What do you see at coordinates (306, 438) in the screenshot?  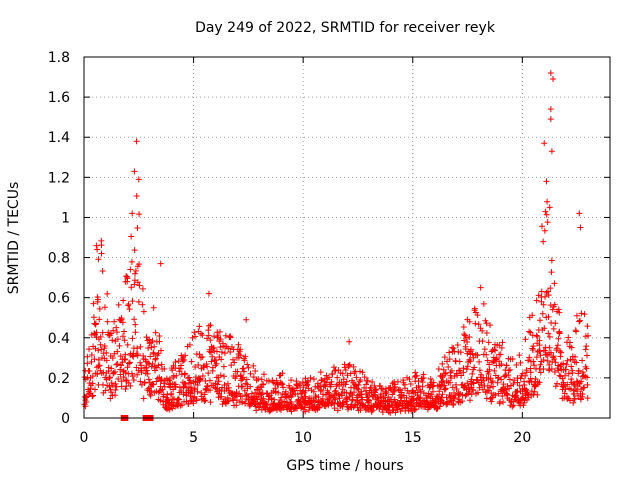 I see `x-tick-labels: 0 5 10 15 20` at bounding box center [306, 438].